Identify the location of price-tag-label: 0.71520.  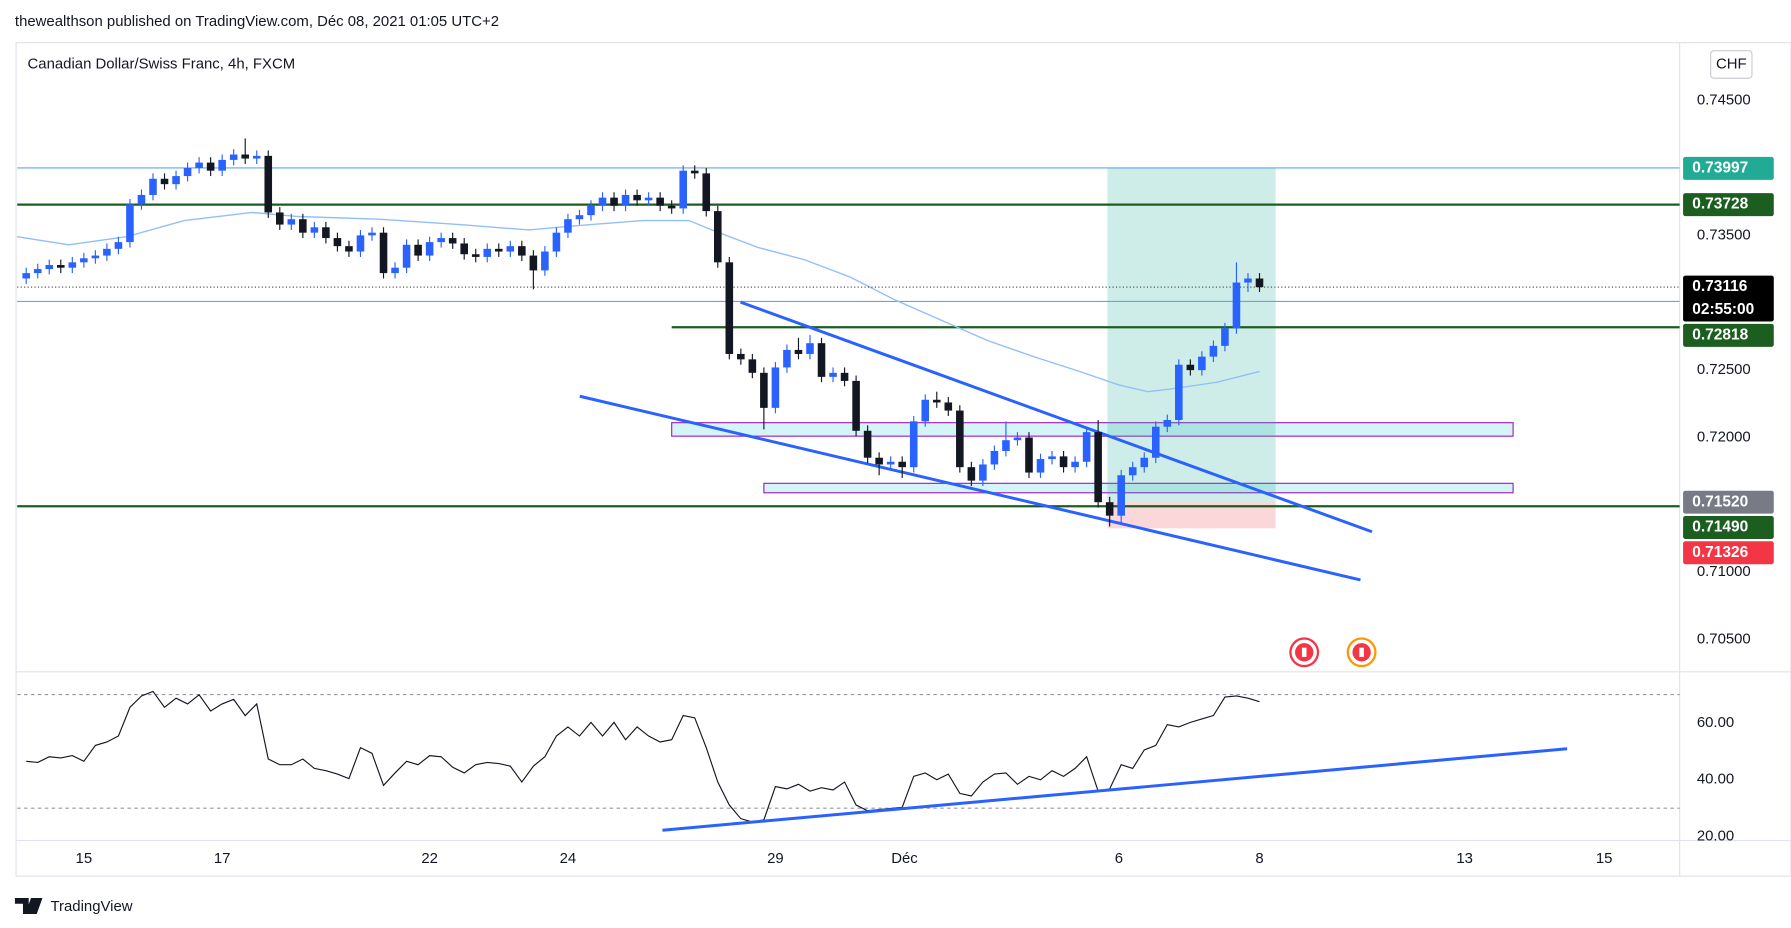
(1720, 501).